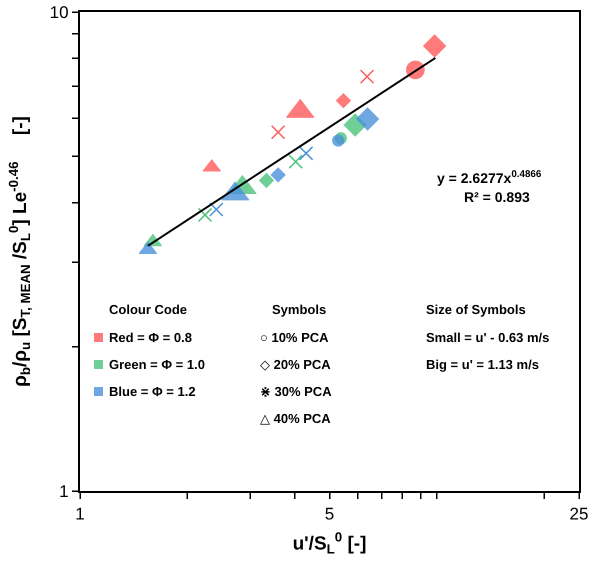 The height and width of the screenshot is (564, 595). I want to click on annotation: Blue = Φ = 1.2, so click(152, 391).